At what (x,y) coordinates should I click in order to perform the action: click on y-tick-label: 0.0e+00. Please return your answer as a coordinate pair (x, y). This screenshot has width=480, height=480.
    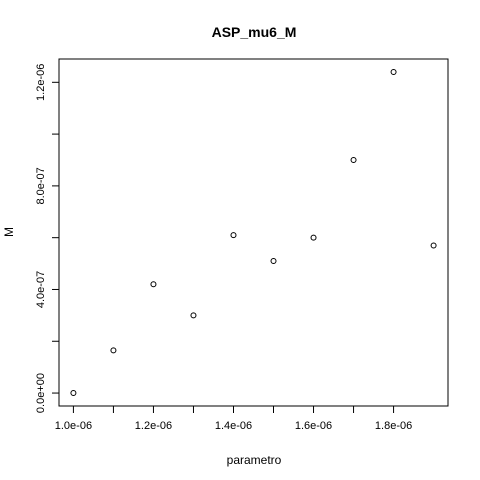
    Looking at the image, I should click on (41, 393).